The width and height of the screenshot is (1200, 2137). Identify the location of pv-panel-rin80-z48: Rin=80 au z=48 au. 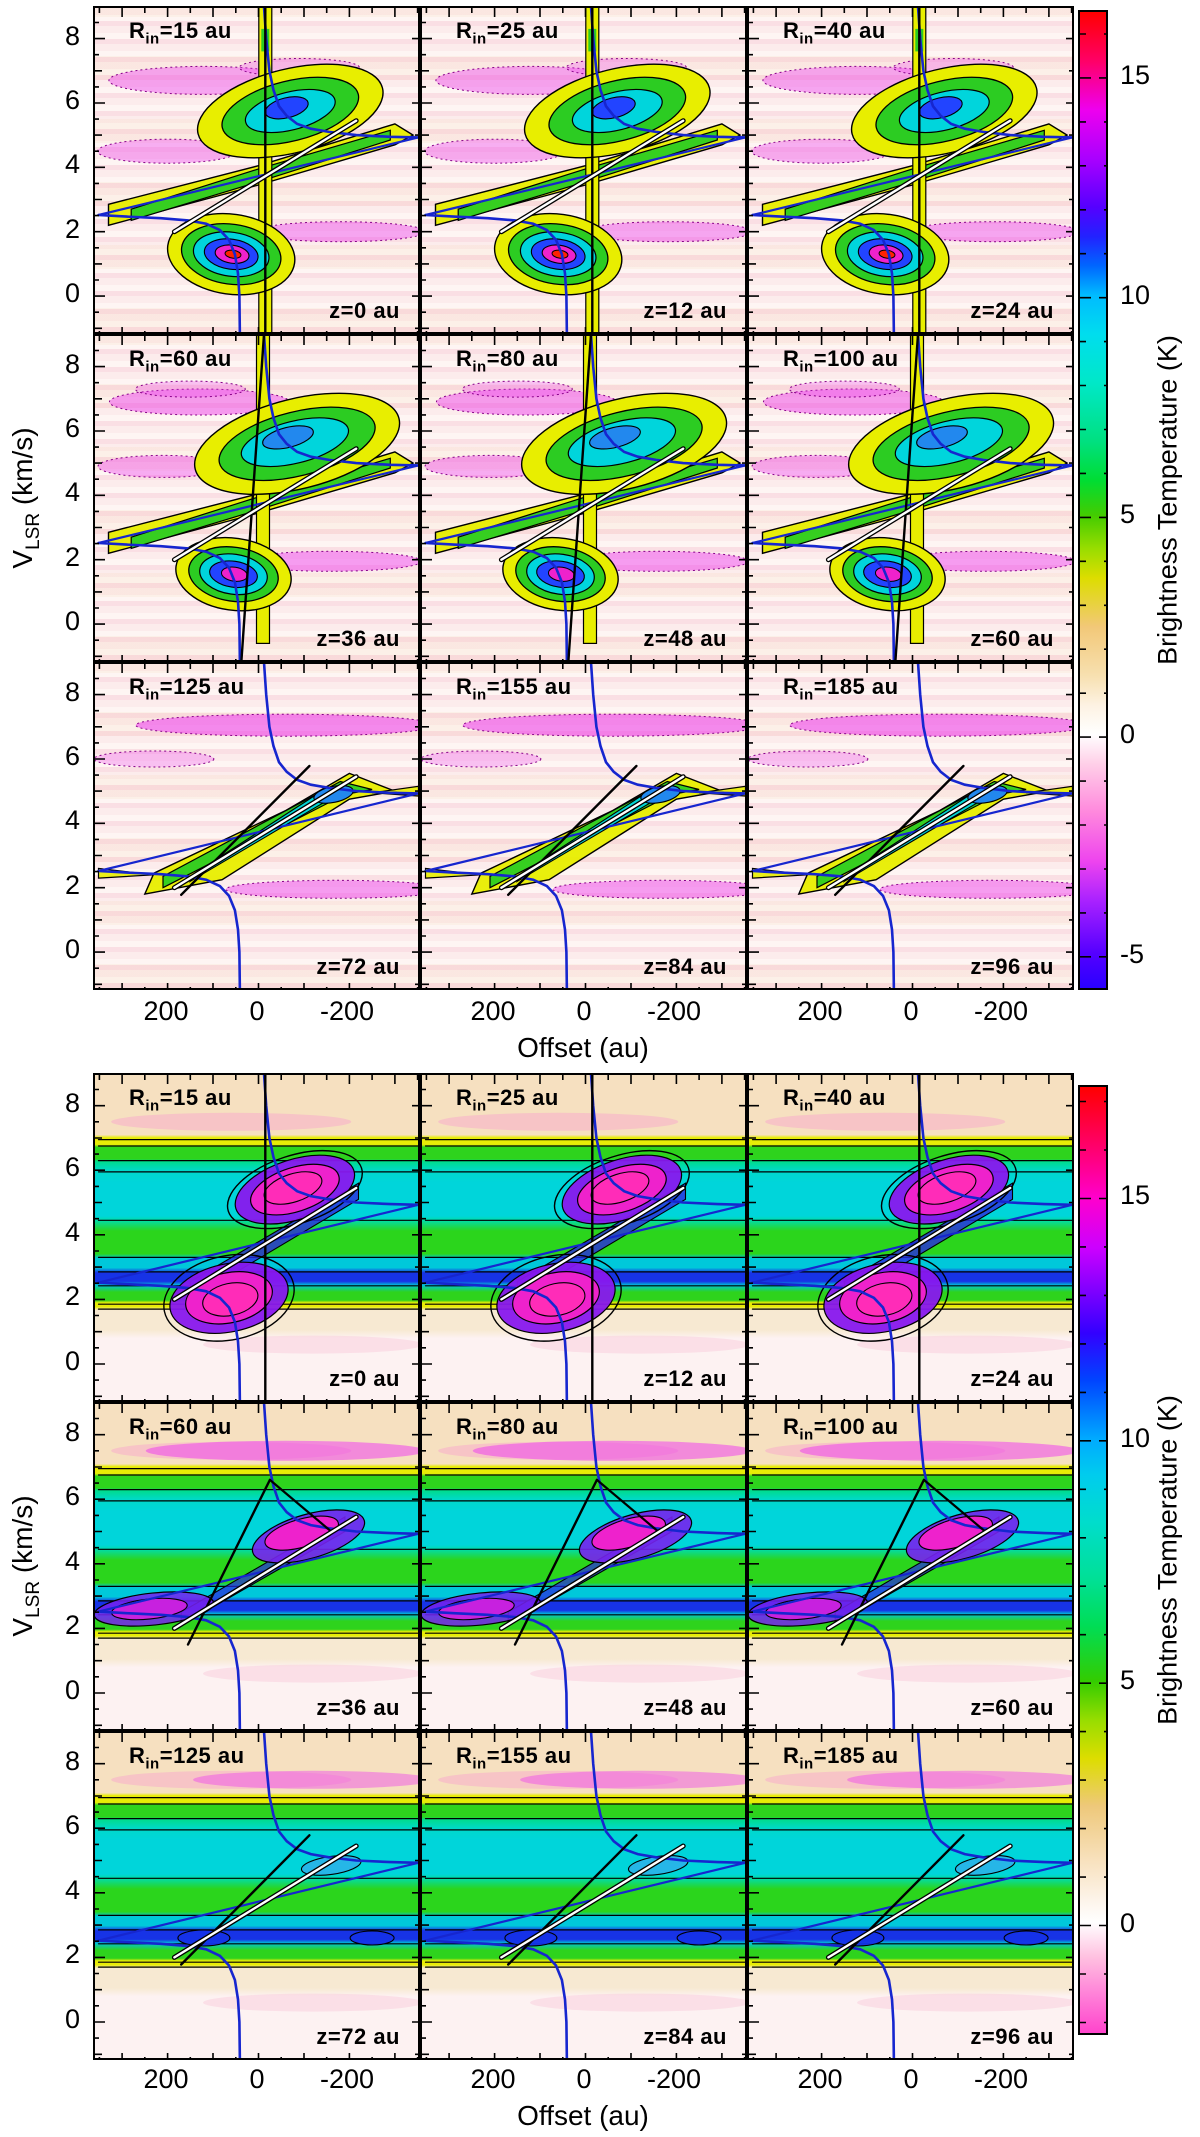
(583, 1566).